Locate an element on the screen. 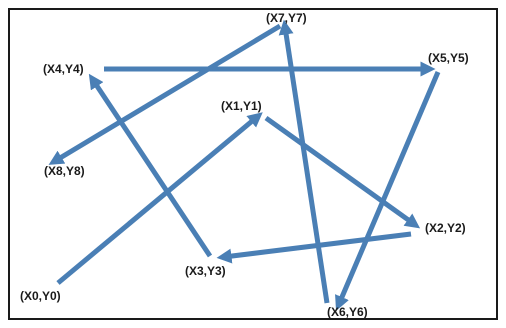 This screenshot has height=328, width=506. point-label-4: (X4,Y4) is located at coordinates (63, 69).